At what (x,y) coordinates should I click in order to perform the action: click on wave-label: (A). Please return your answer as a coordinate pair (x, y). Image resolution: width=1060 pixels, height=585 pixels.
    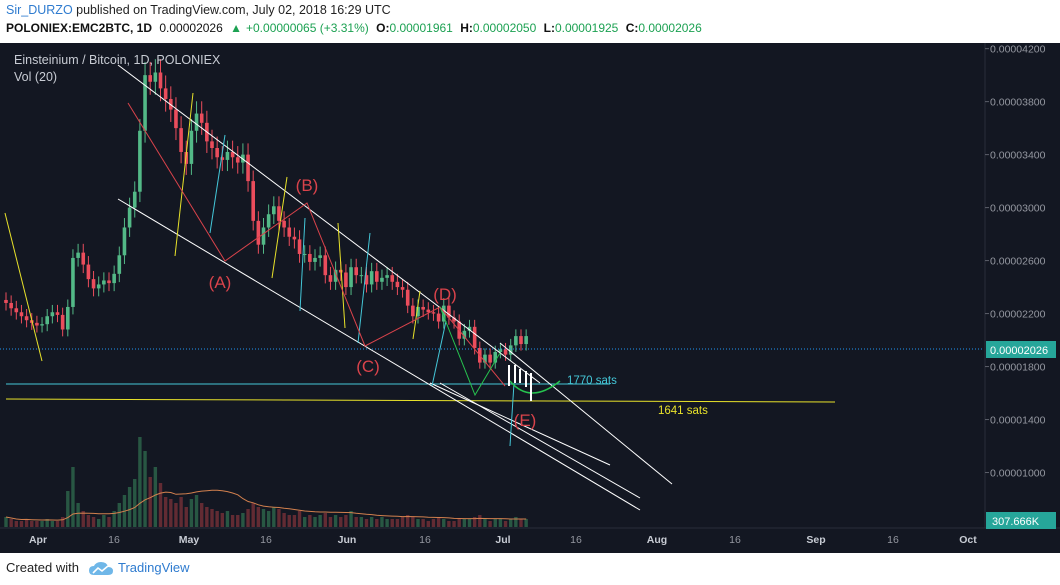
    Looking at the image, I should click on (220, 282).